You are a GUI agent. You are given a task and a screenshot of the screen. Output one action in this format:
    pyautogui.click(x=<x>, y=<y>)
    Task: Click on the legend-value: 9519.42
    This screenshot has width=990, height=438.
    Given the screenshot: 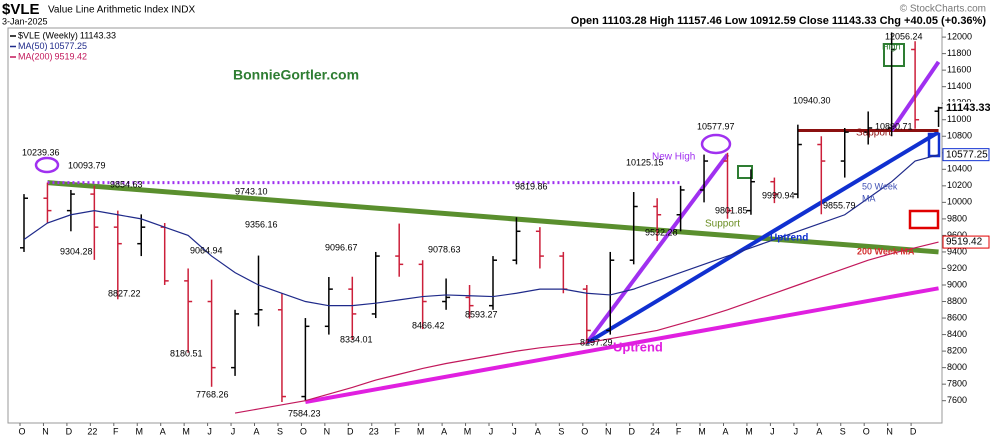 What is the action you would take?
    pyautogui.click(x=71, y=56)
    